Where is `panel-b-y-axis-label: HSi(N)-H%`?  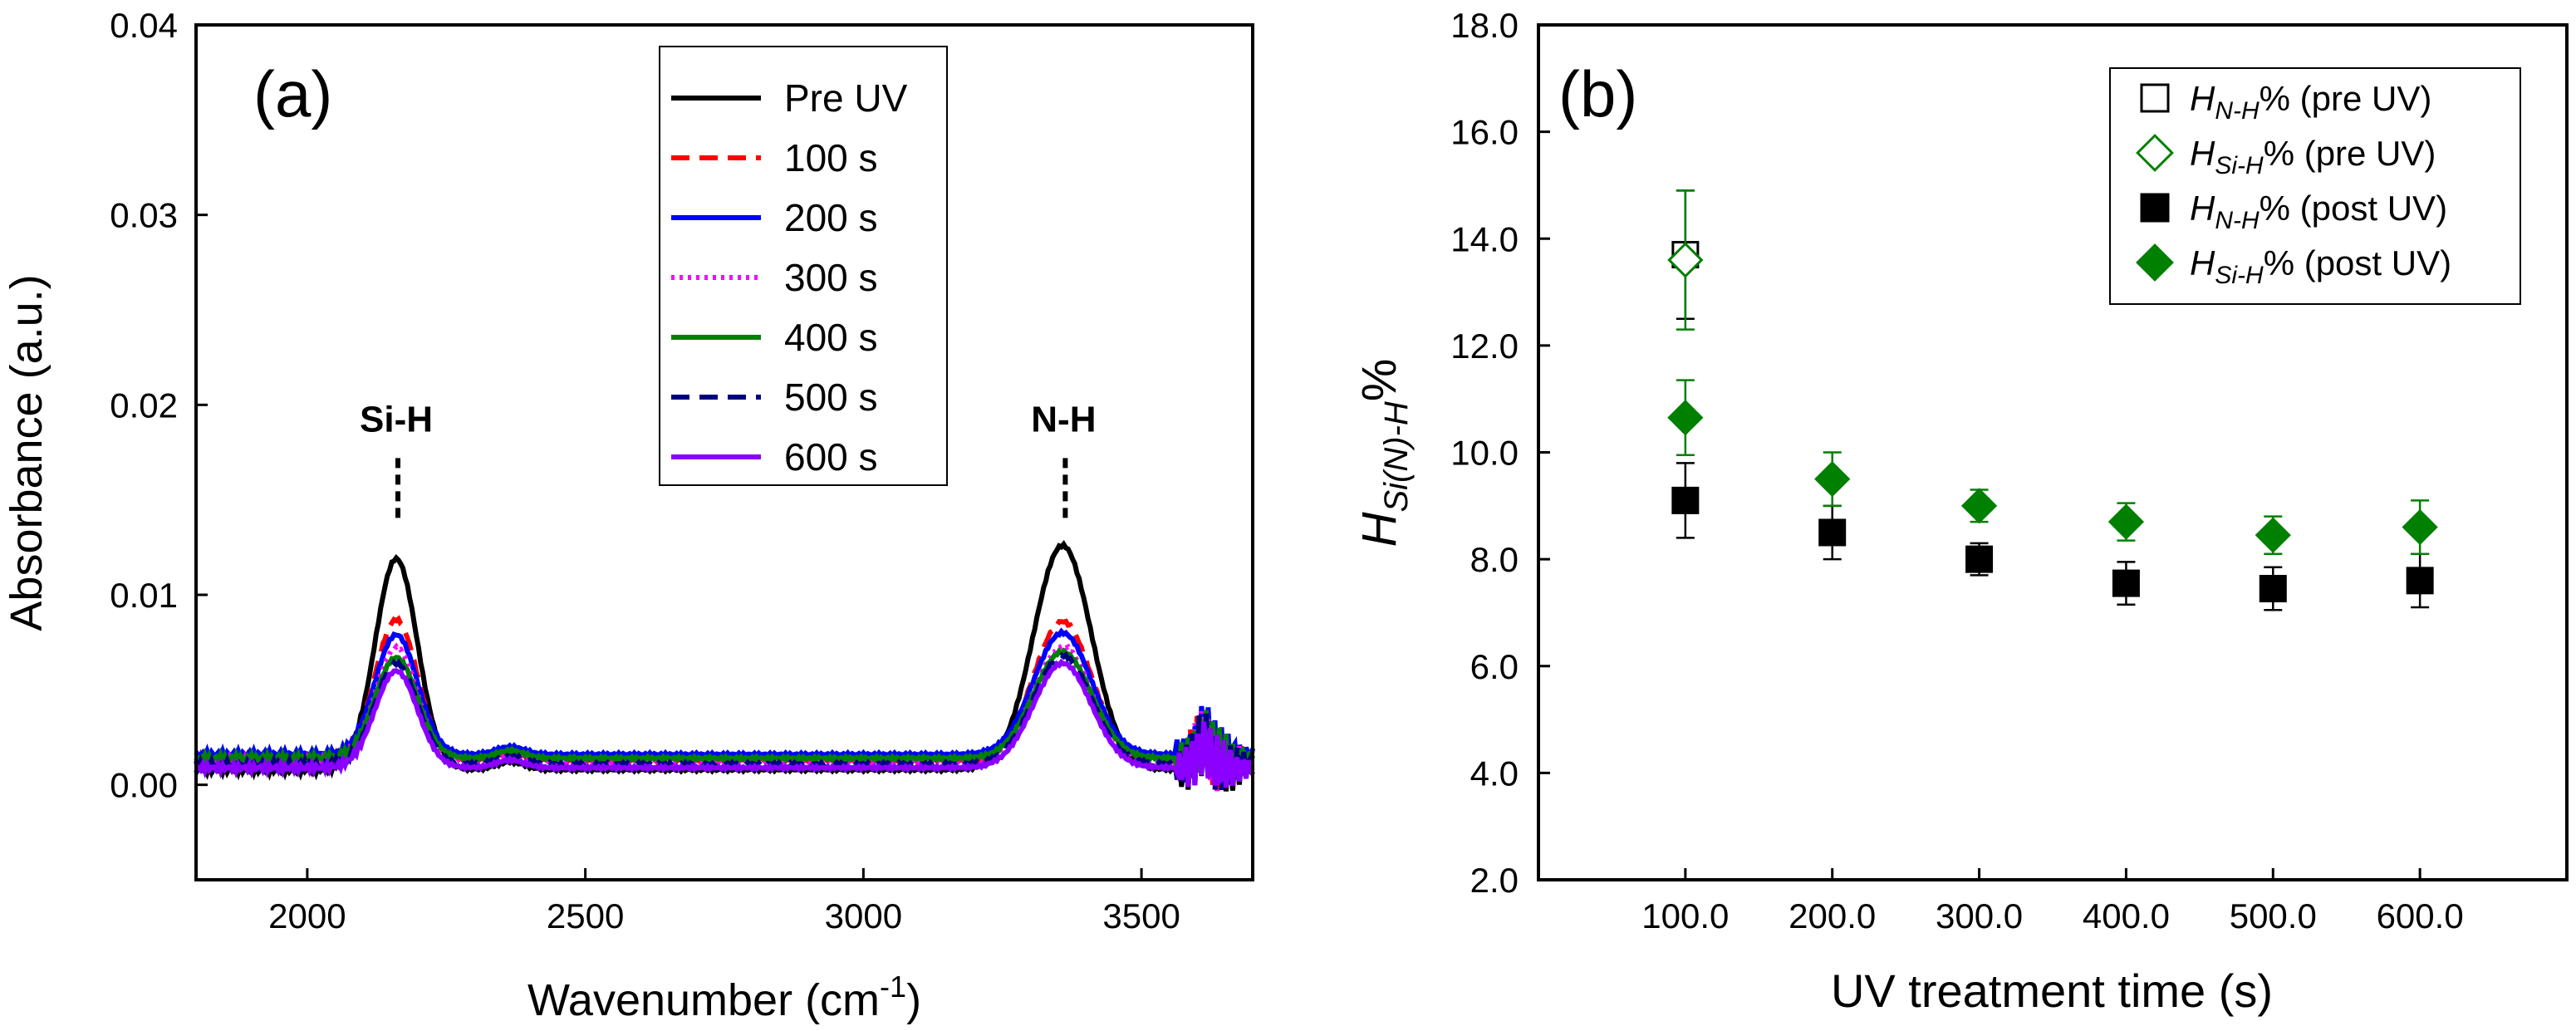
panel-b-y-axis-label: HSi(N)-H% is located at coordinates (1383, 453).